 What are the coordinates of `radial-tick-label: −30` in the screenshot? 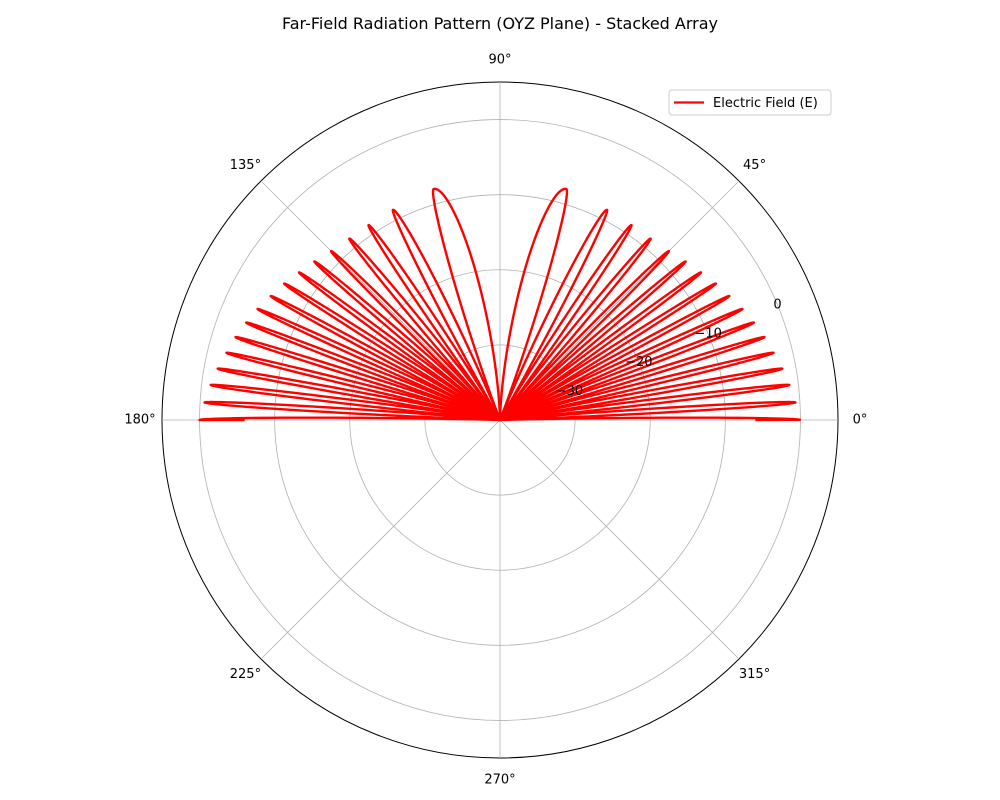 It's located at (569, 391).